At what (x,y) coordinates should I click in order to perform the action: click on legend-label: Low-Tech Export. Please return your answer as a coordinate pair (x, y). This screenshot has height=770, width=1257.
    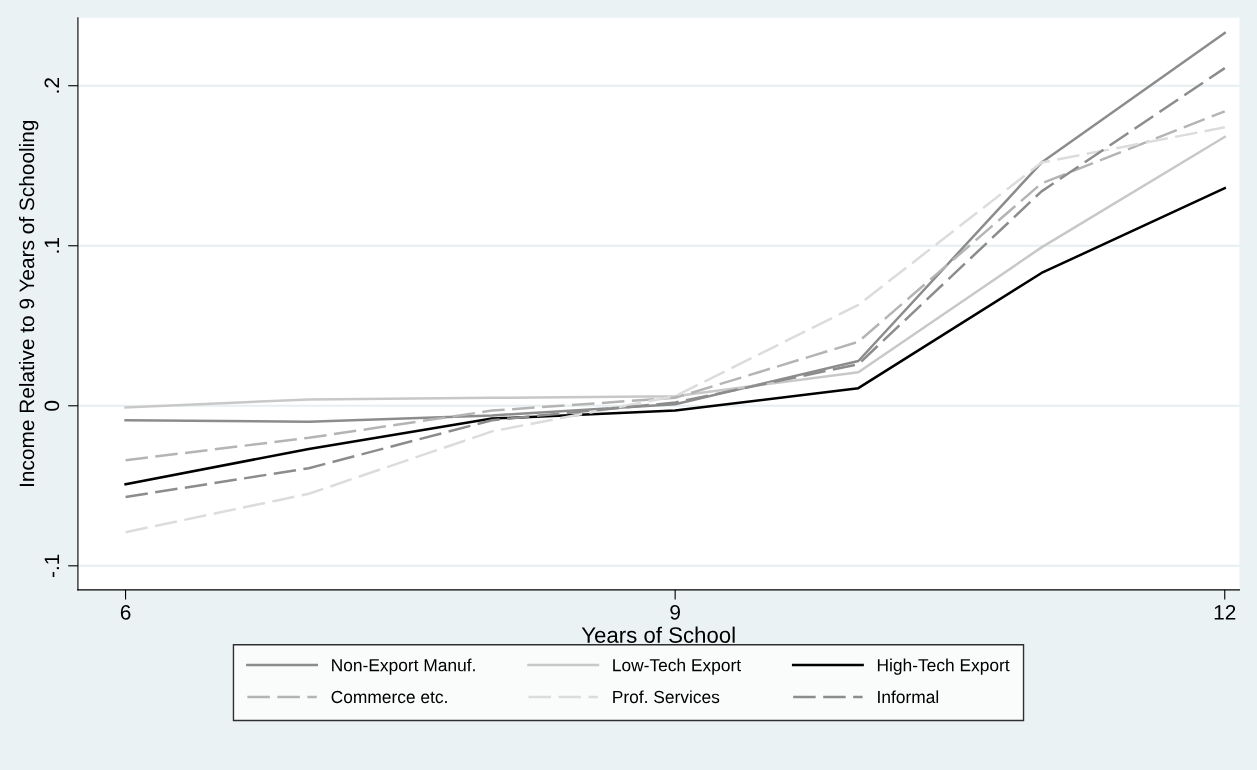
    Looking at the image, I should click on (677, 666).